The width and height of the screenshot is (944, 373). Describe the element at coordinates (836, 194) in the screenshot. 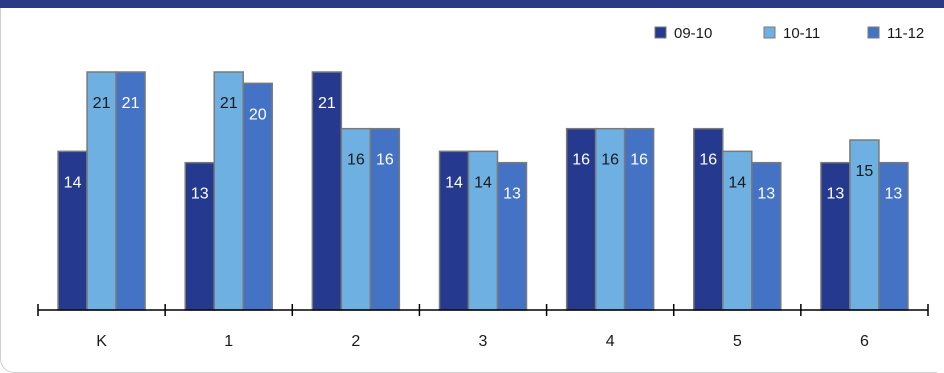

I see `data-label-09-10-6: 13` at that location.